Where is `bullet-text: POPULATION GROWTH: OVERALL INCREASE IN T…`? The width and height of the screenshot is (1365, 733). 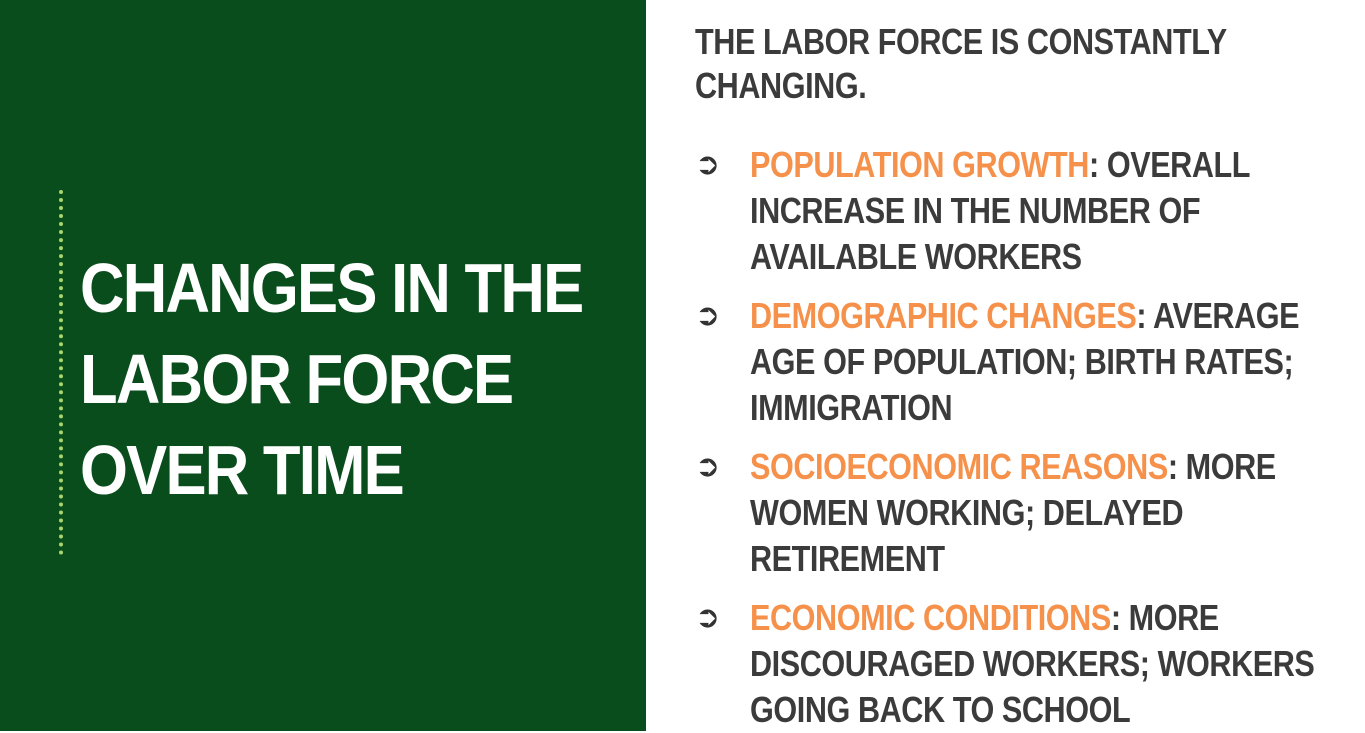
bullet-text: POPULATION GROWTH: OVERALL INCREASE IN T… is located at coordinates (1056, 211).